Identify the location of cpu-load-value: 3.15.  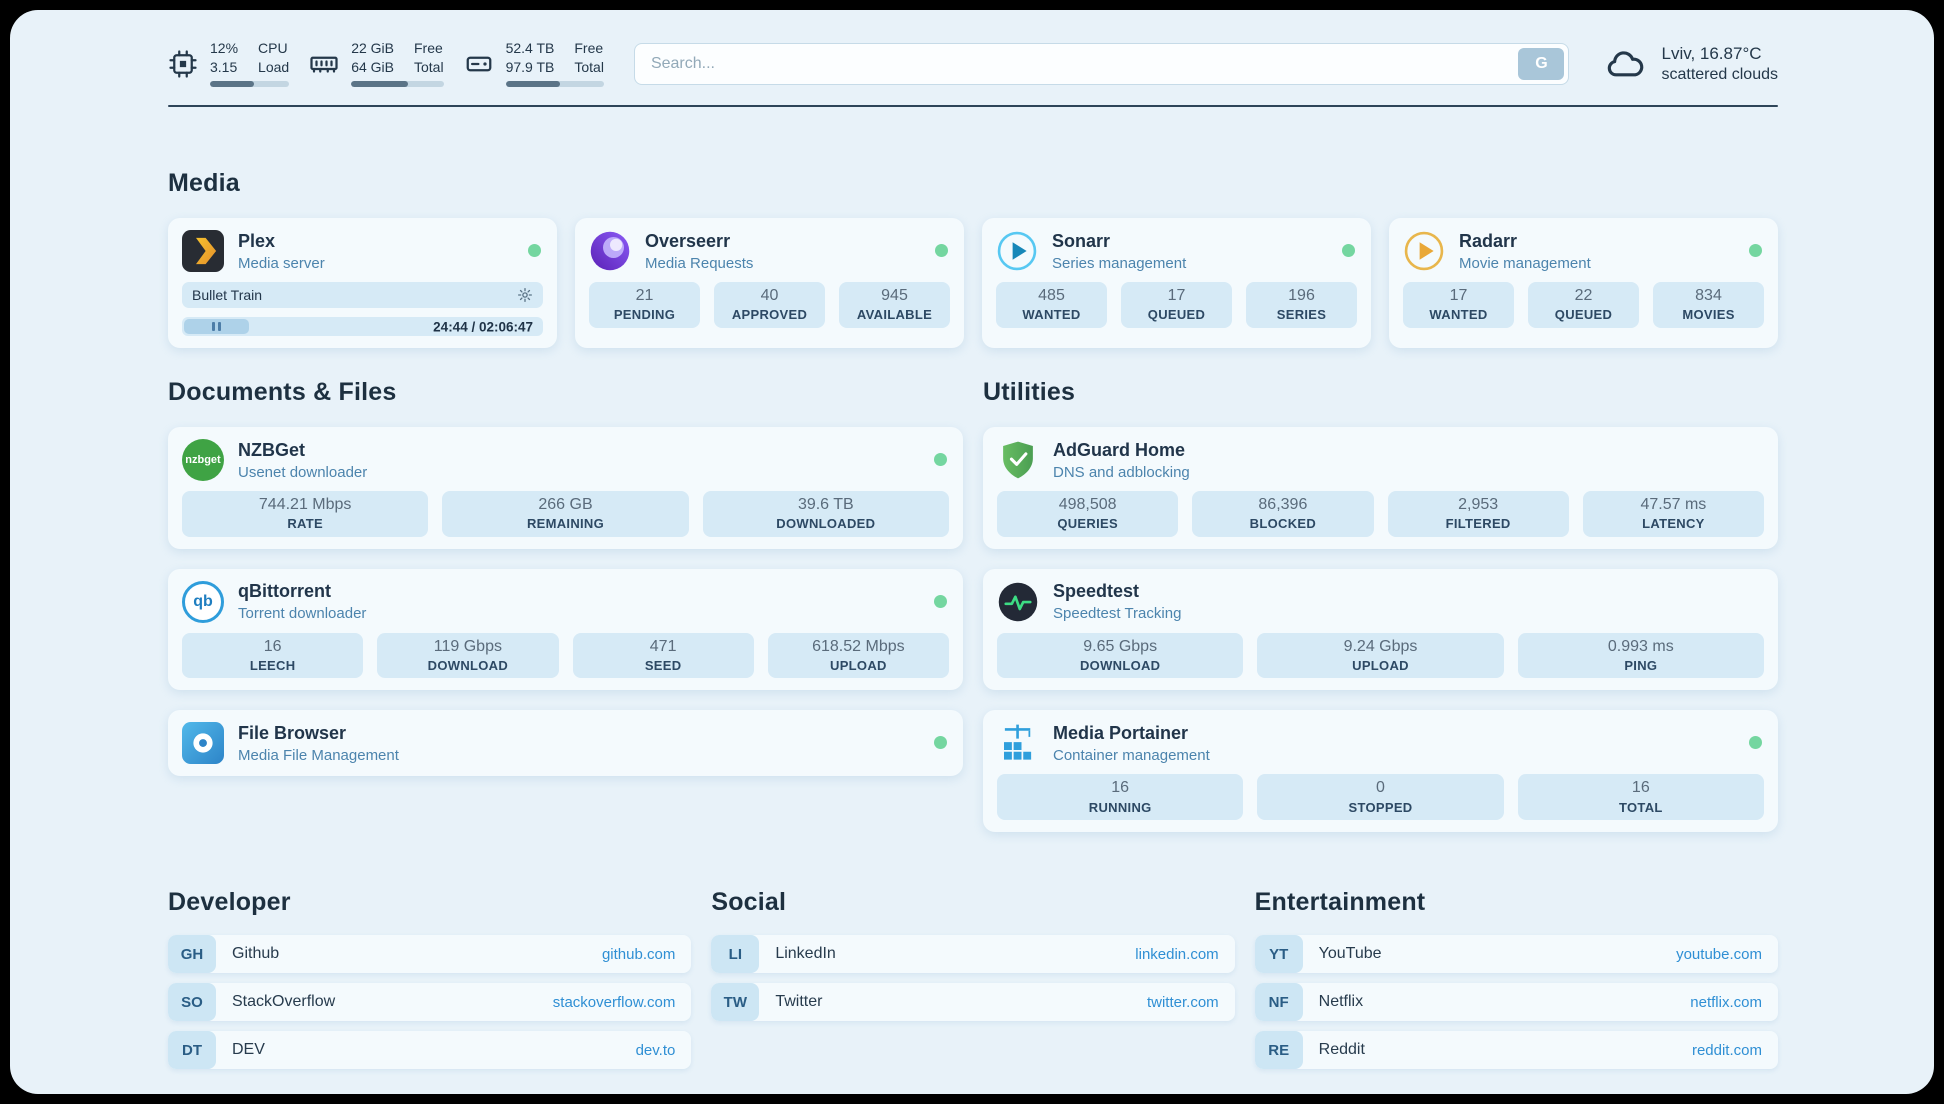
(224, 66).